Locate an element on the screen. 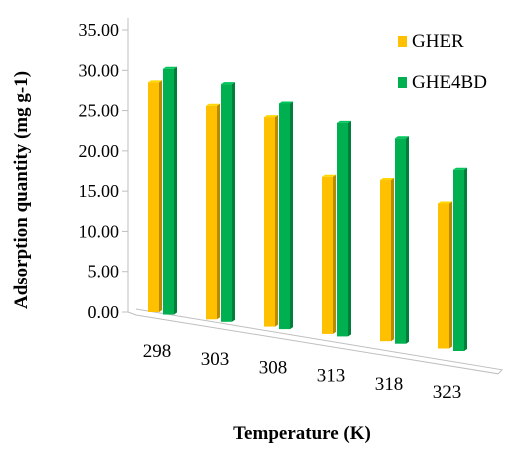  y-tick-label: 20.00 is located at coordinates (99, 151).